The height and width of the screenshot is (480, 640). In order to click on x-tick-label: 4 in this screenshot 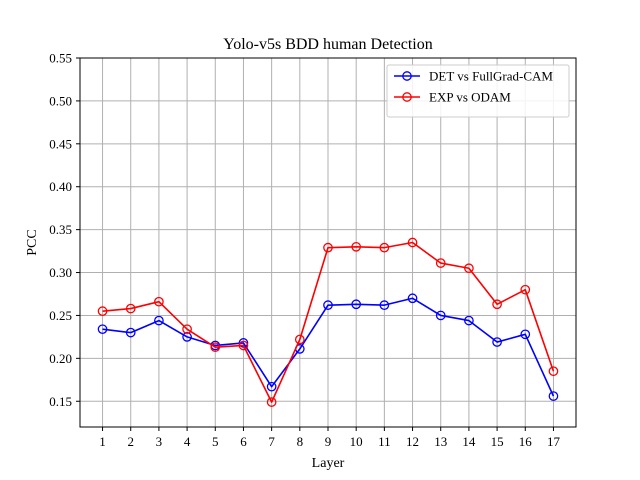, I will do `click(187, 441)`.